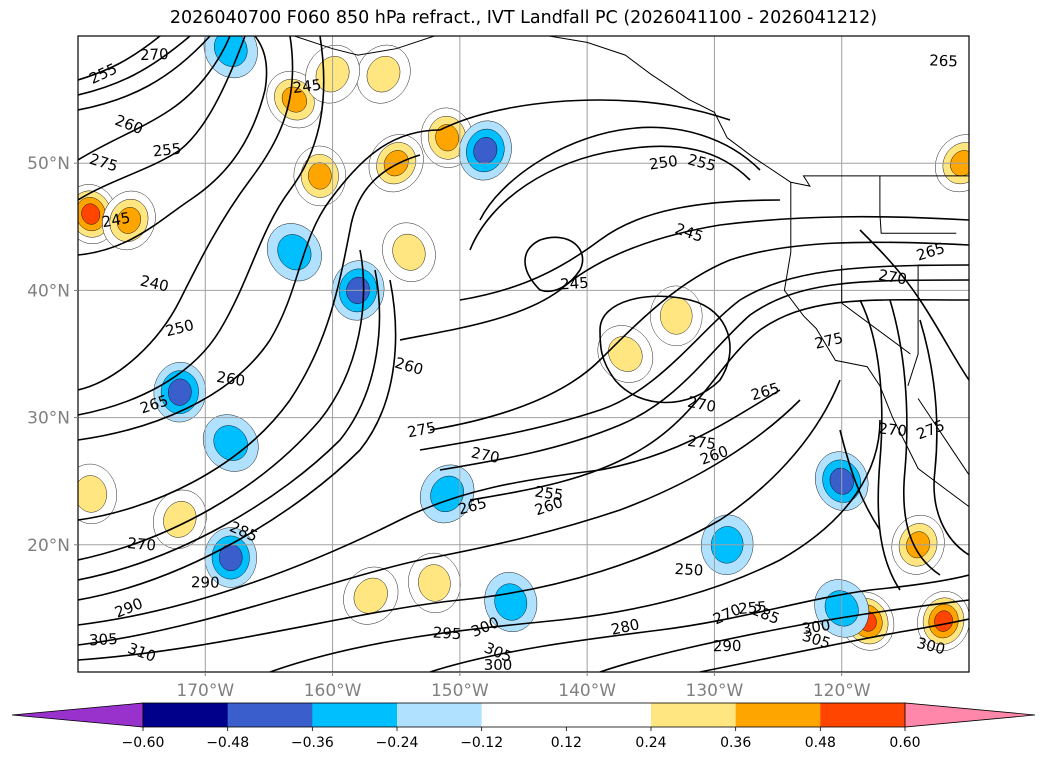  I want to click on colorbar-over-extension, so click(970, 715).